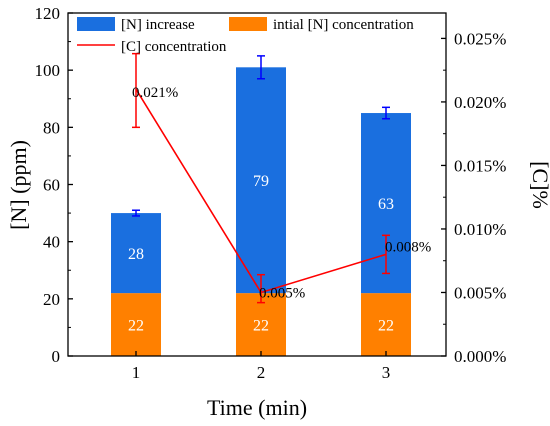 Image resolution: width=550 pixels, height=426 pixels. What do you see at coordinates (343, 25) in the screenshot?
I see `legend-label-initial-n: intial [N] concentration` at bounding box center [343, 25].